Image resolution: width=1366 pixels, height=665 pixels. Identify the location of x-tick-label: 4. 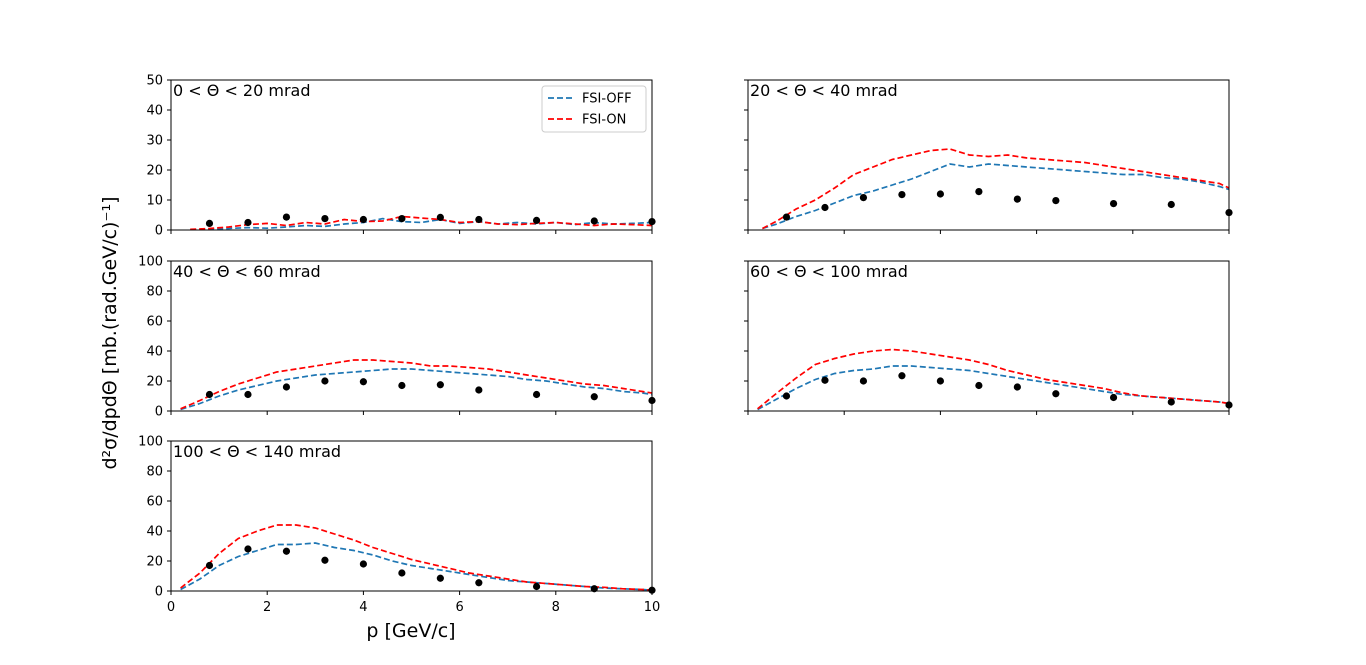
(363, 607).